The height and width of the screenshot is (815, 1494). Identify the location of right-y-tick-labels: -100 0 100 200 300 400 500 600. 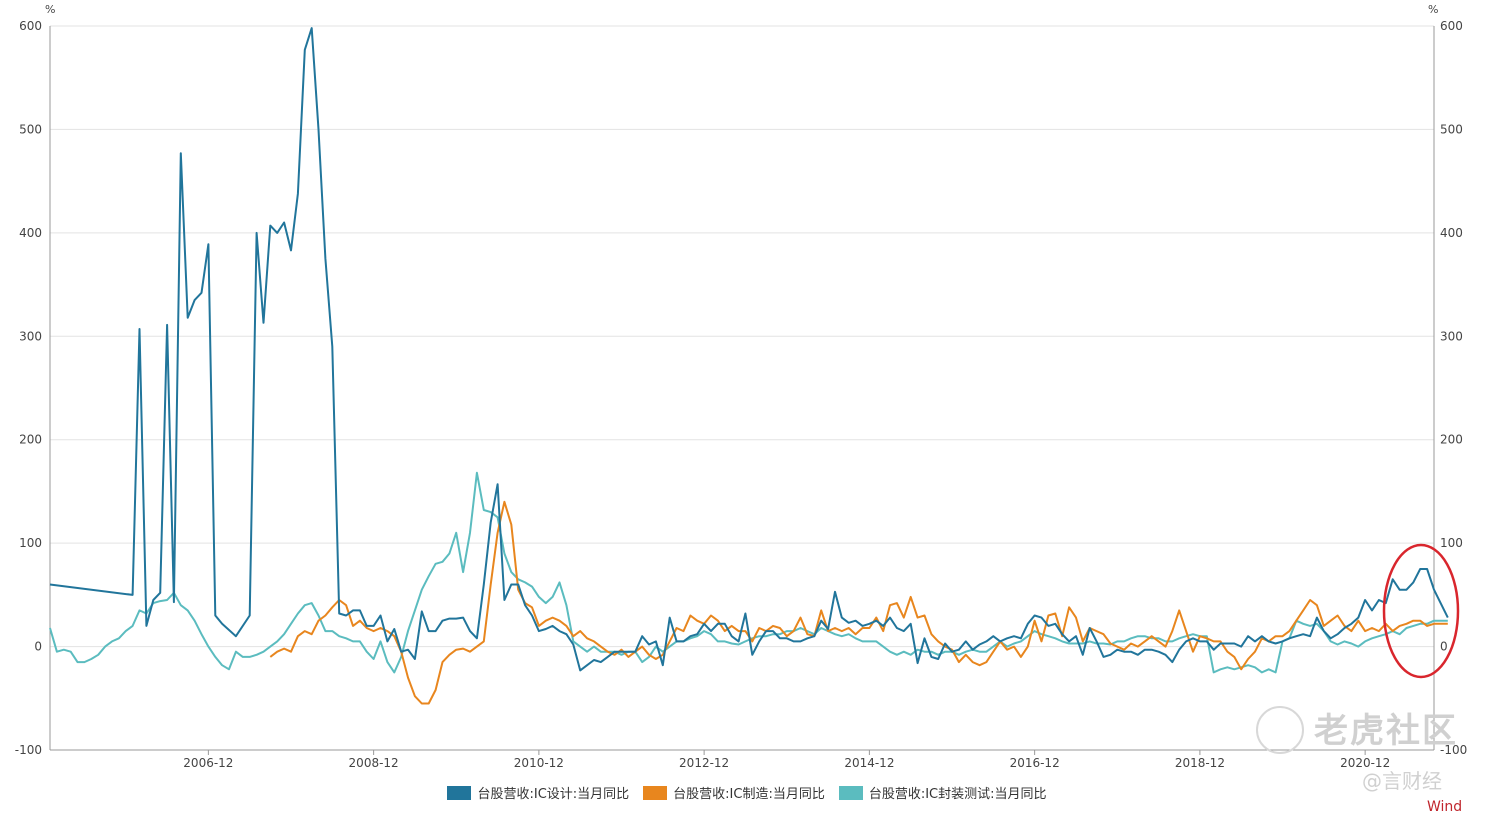
(1453, 388).